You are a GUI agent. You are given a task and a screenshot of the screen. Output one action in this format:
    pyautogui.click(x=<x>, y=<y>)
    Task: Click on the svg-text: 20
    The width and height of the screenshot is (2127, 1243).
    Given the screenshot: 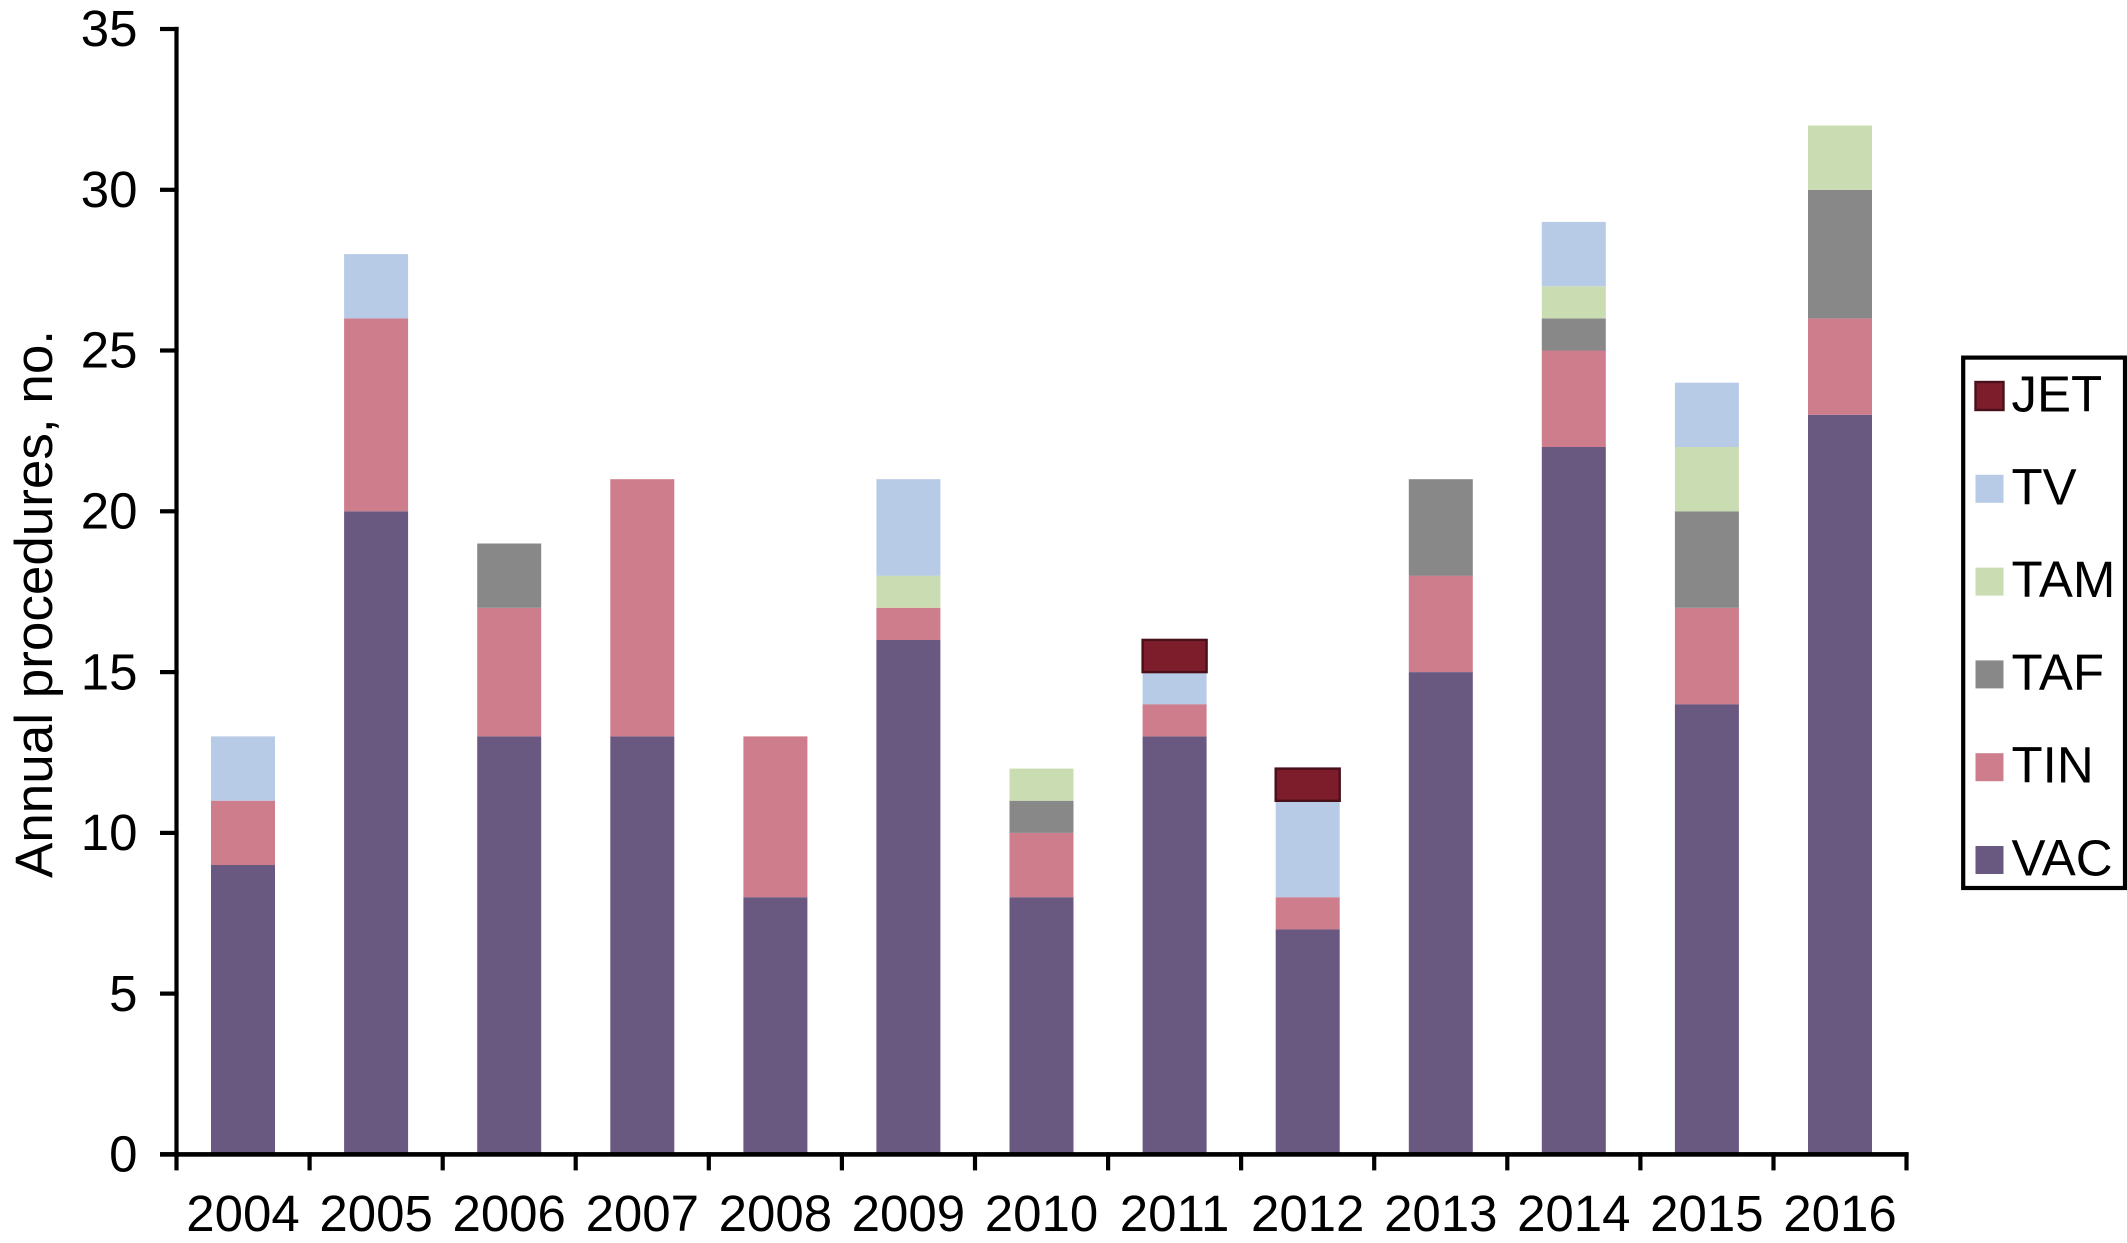 What is the action you would take?
    pyautogui.click(x=109, y=511)
    